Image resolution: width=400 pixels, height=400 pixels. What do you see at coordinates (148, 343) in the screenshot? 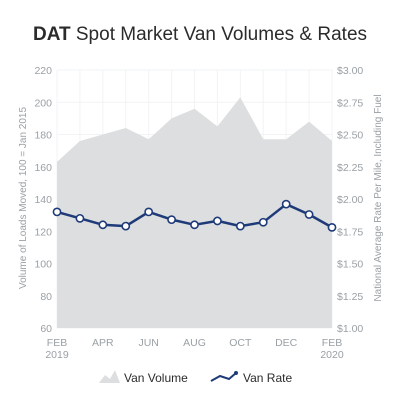
I see `x-tick-label: JUN` at bounding box center [148, 343].